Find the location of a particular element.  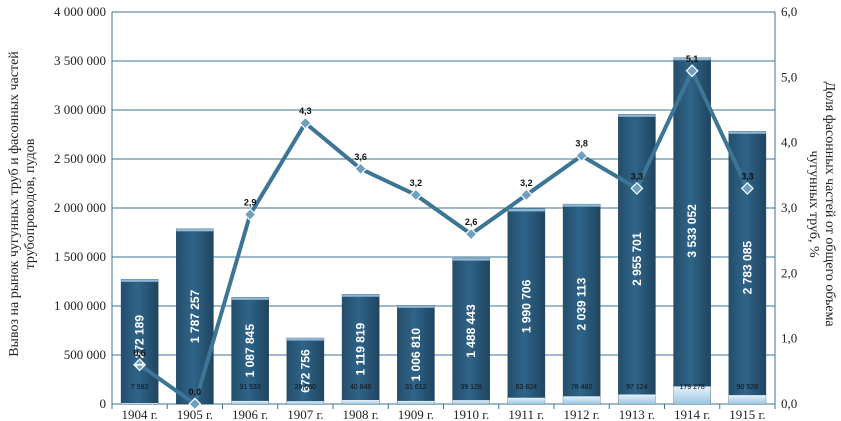

y-left-tick-label: 4 000 000 is located at coordinates (80, 11).